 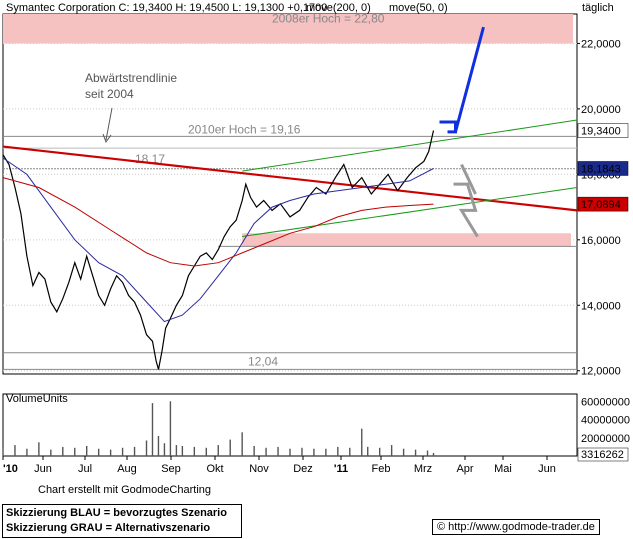 What do you see at coordinates (462, 80) in the screenshot?
I see `blue-scenario` at bounding box center [462, 80].